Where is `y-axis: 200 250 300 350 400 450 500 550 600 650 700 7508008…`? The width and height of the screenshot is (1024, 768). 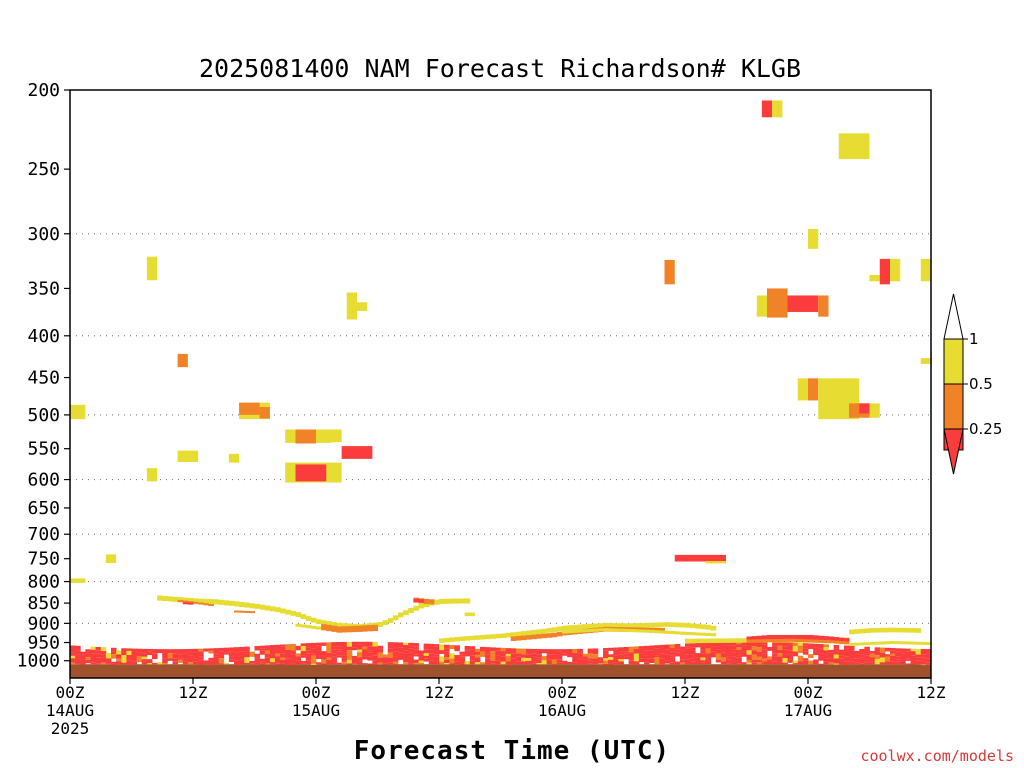
y-axis: 200 250 300 350 400 450 500 550 600 650 700 7508008… is located at coordinates (43, 376).